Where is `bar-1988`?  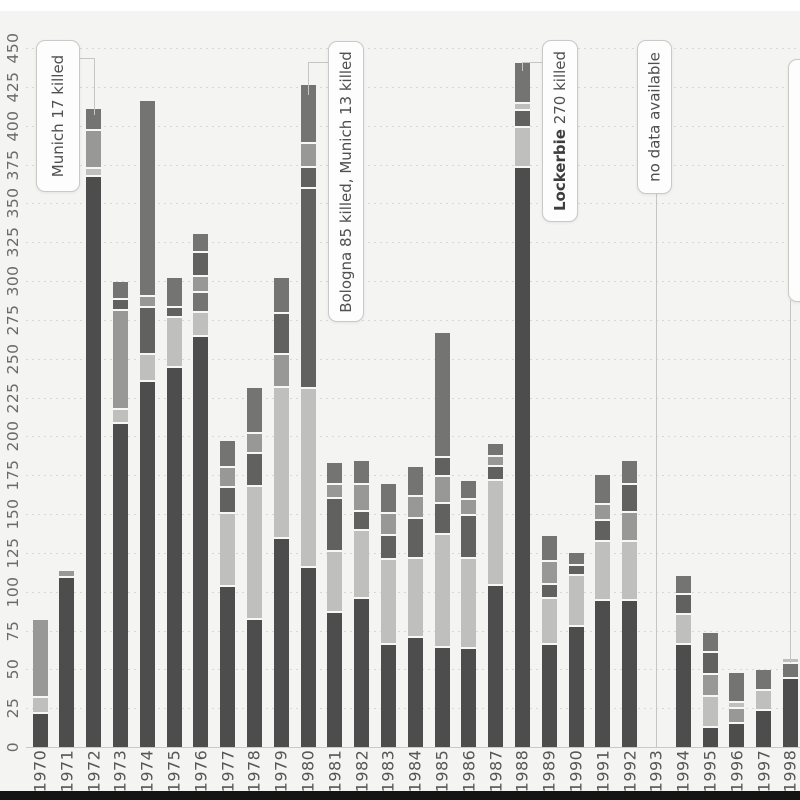 bar-1988 is located at coordinates (522, 405).